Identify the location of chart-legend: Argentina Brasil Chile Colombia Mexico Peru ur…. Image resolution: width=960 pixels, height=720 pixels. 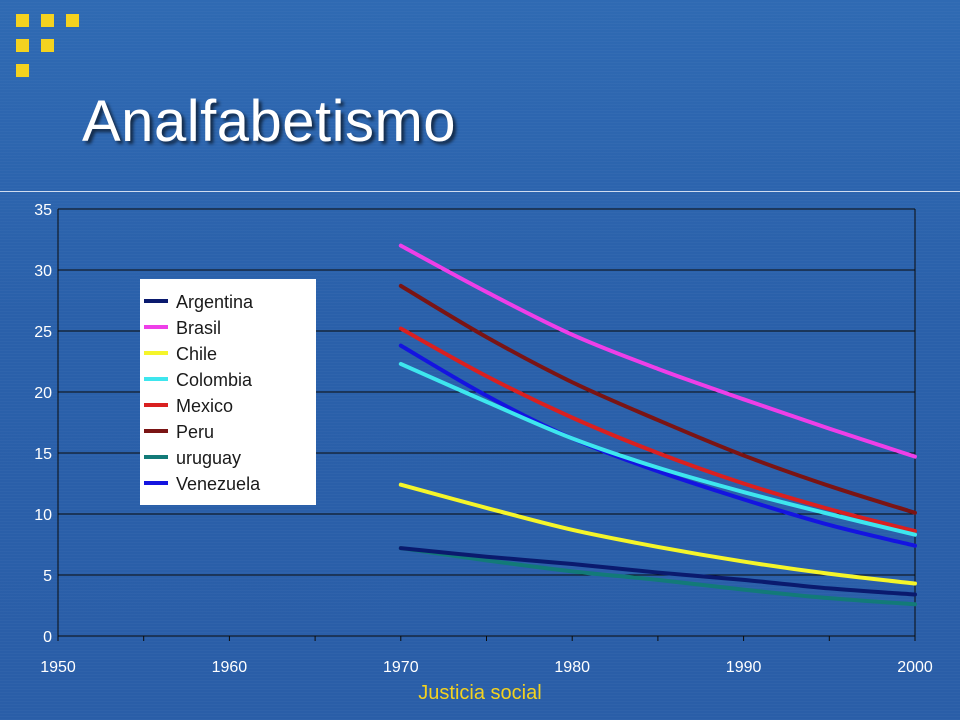
(228, 392).